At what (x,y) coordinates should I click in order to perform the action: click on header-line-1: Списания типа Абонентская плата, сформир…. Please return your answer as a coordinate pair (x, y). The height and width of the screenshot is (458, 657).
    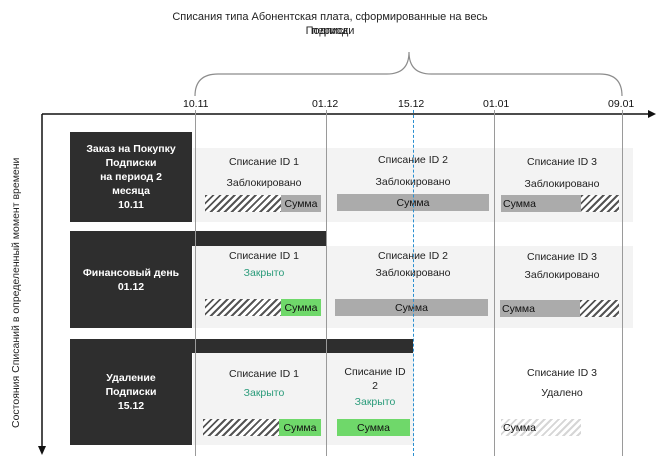
    Looking at the image, I should click on (330, 24).